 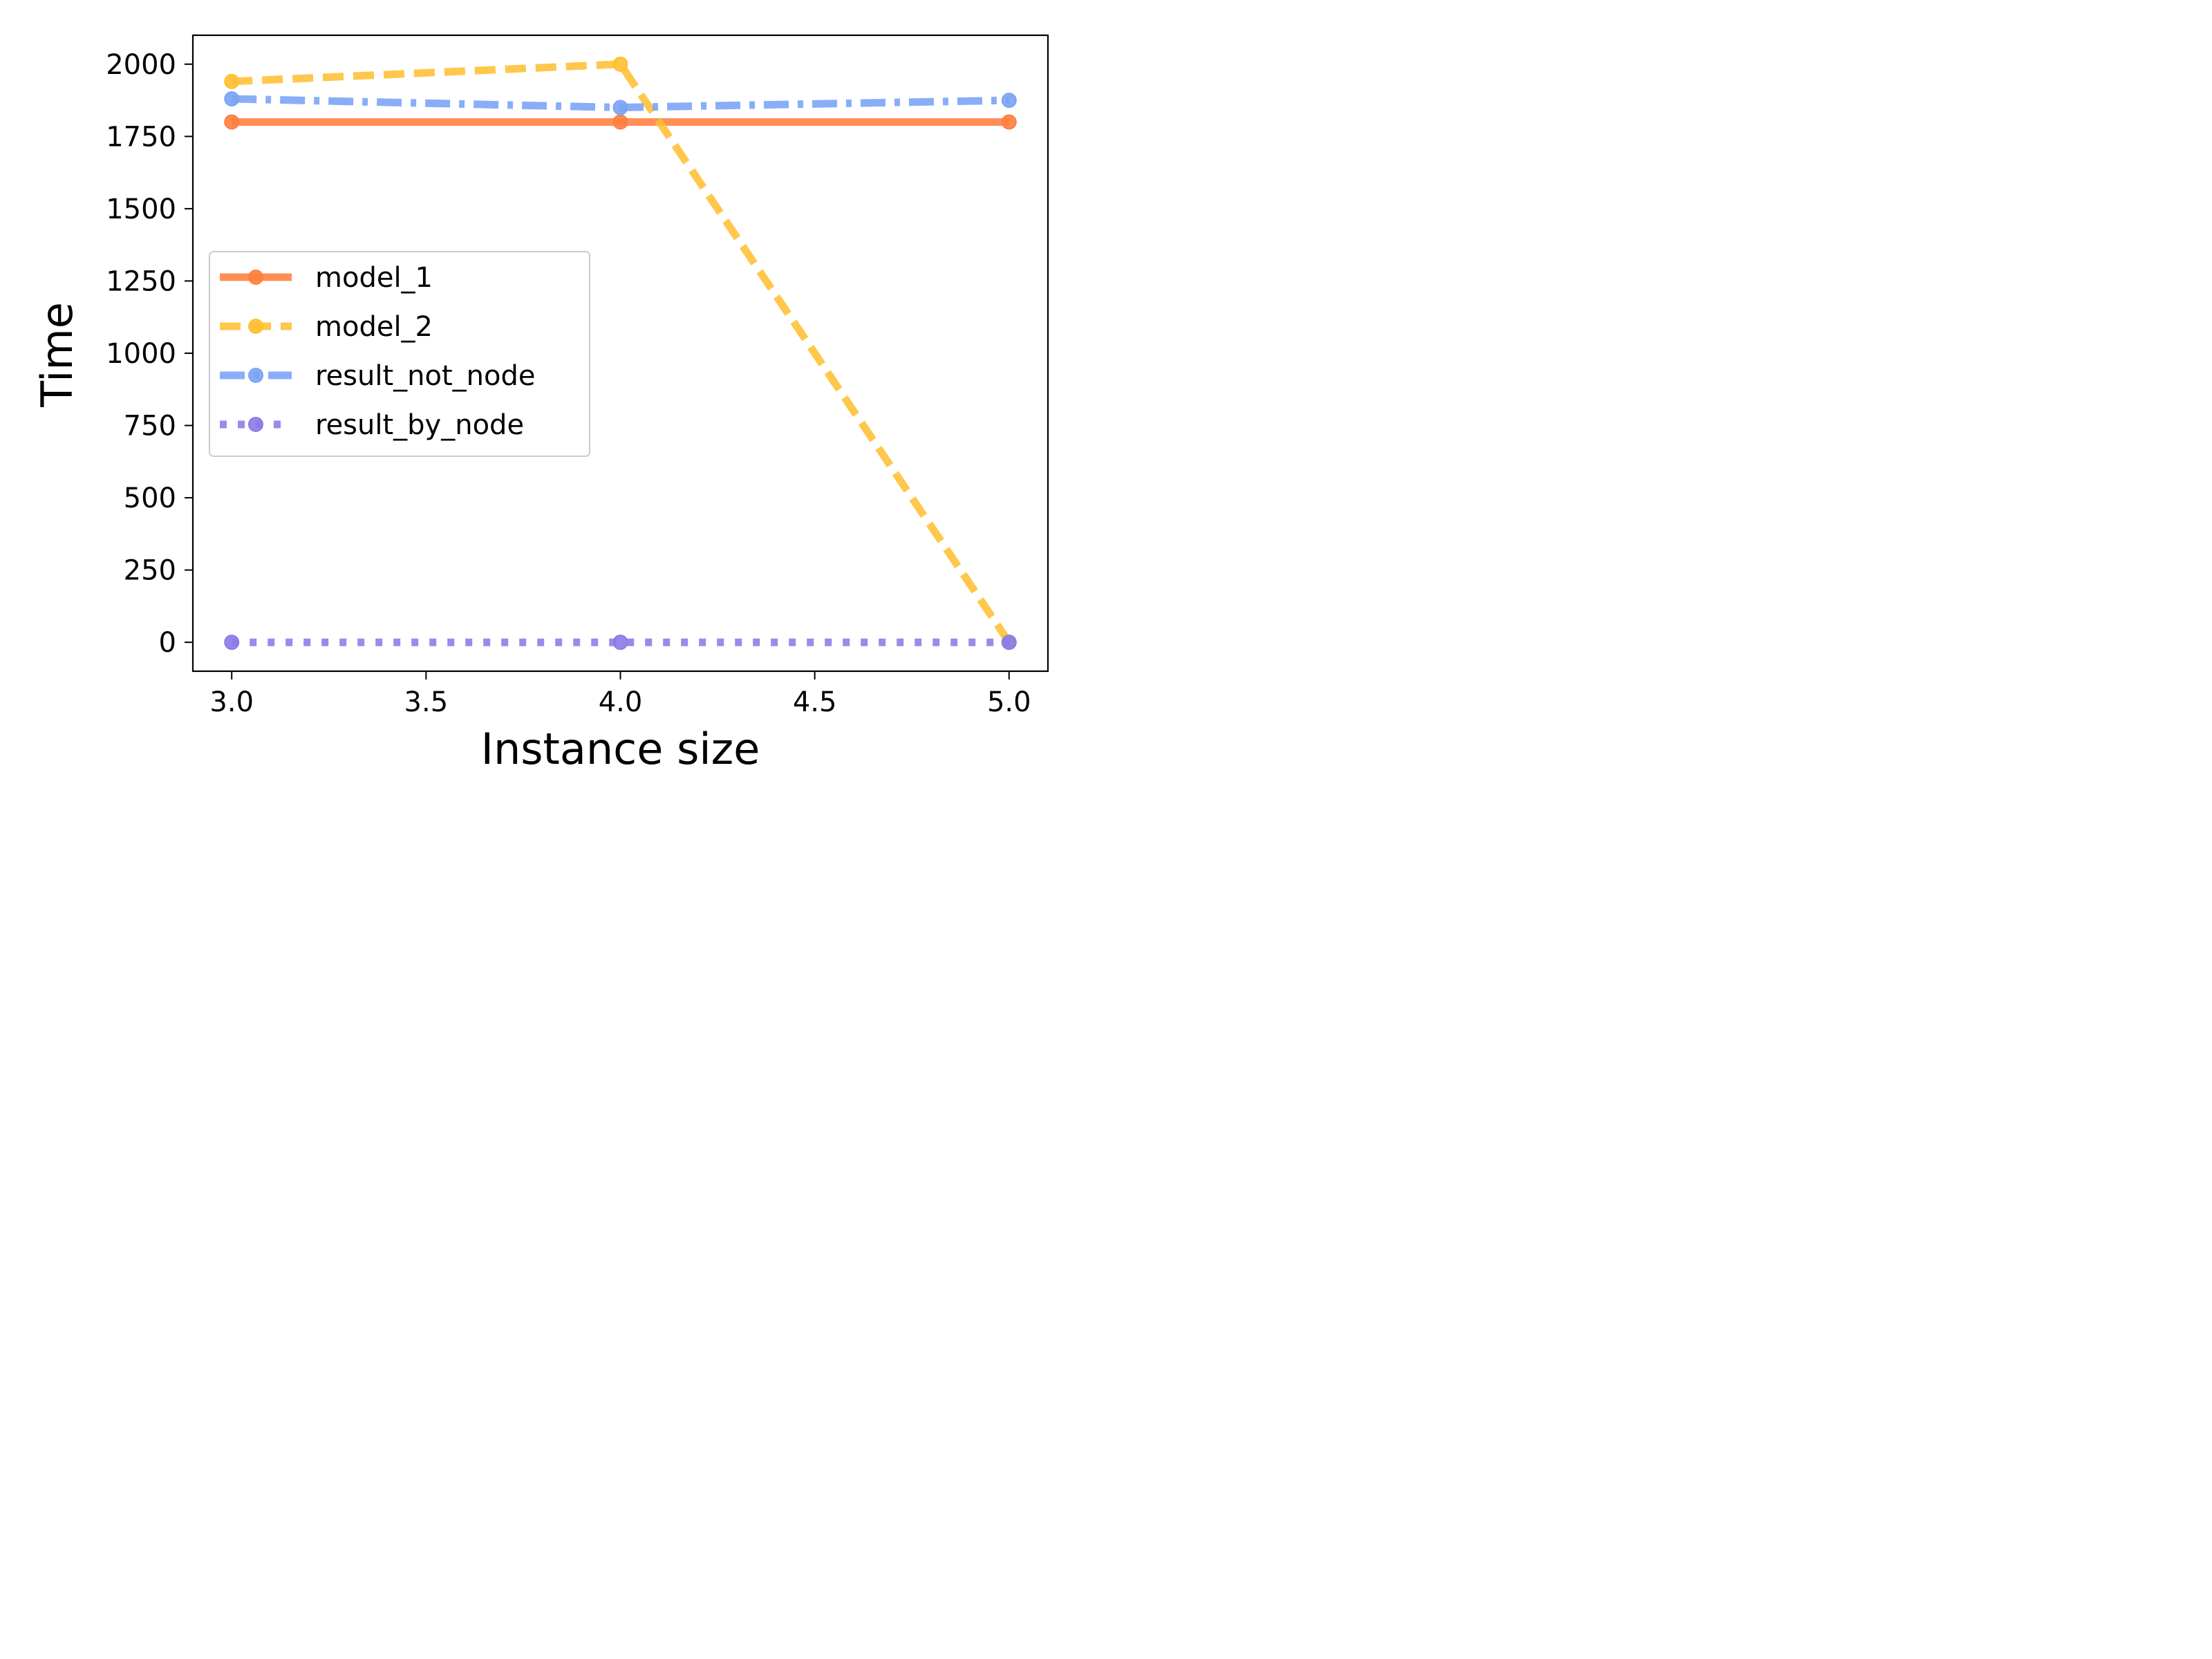 What do you see at coordinates (620, 749) in the screenshot?
I see `x-axis-label: Instance size` at bounding box center [620, 749].